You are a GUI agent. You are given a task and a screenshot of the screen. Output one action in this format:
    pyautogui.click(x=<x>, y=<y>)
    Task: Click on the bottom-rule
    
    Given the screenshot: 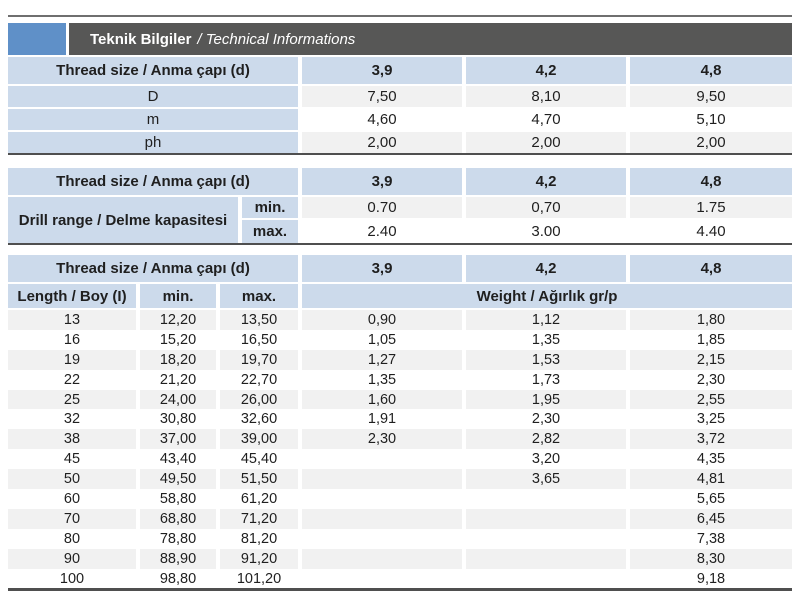 What is the action you would take?
    pyautogui.click(x=400, y=590)
    